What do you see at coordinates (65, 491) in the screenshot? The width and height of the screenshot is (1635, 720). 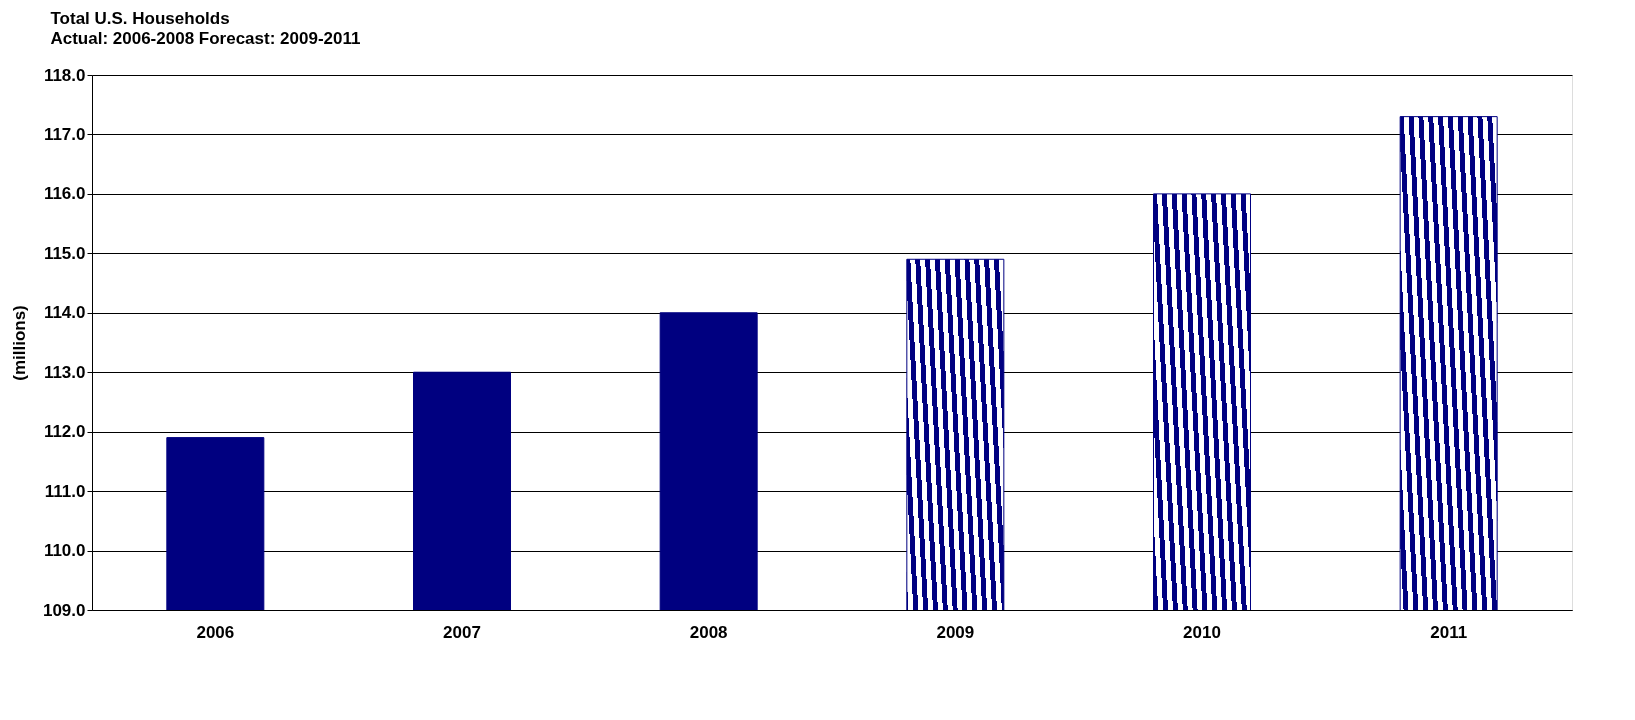 I see `y-tick-label: 111.0` at bounding box center [65, 491].